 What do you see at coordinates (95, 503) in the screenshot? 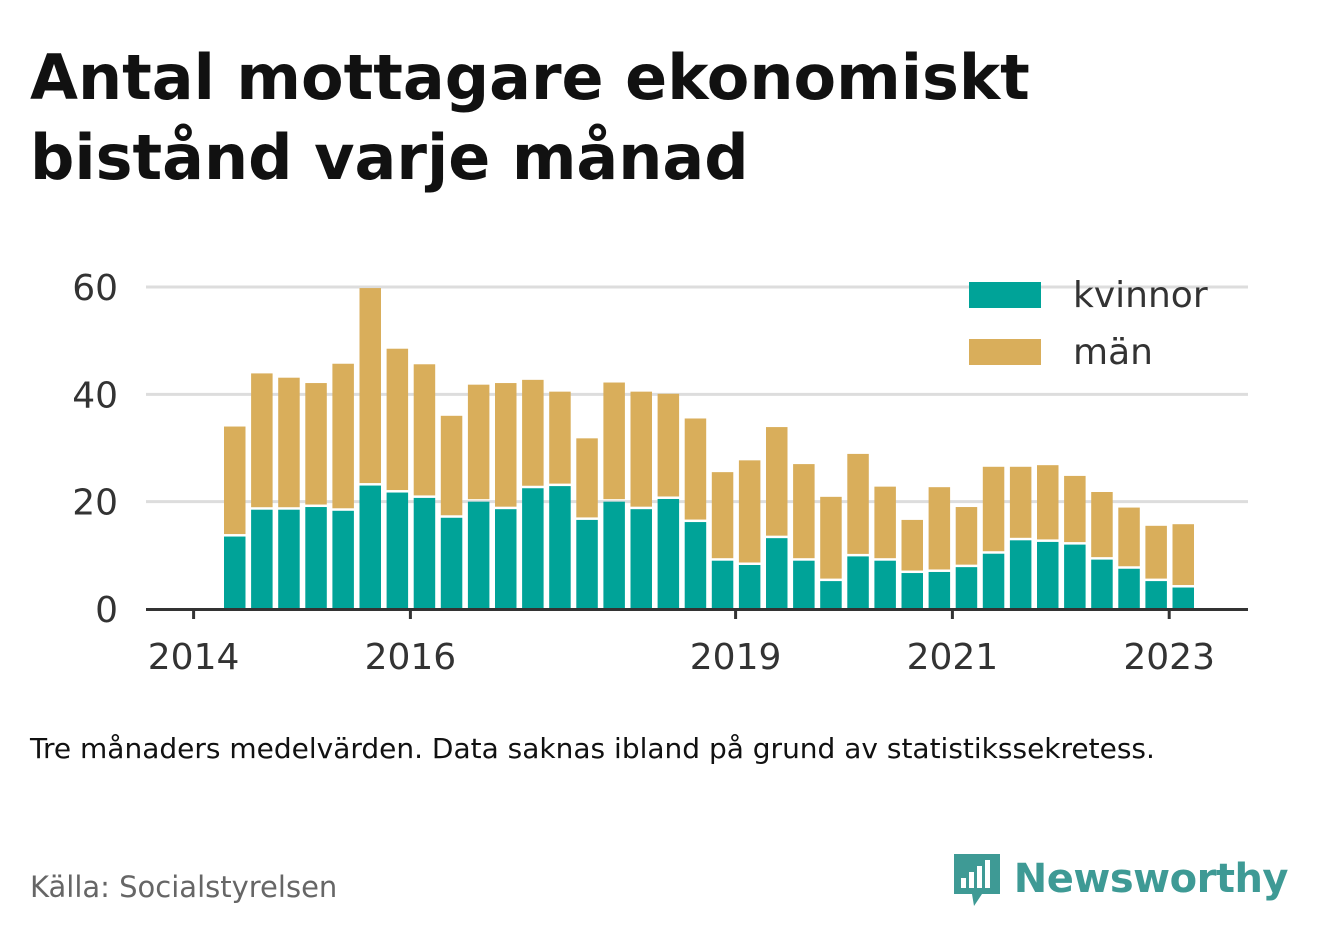
I see `y-tick-label: 20` at bounding box center [95, 503].